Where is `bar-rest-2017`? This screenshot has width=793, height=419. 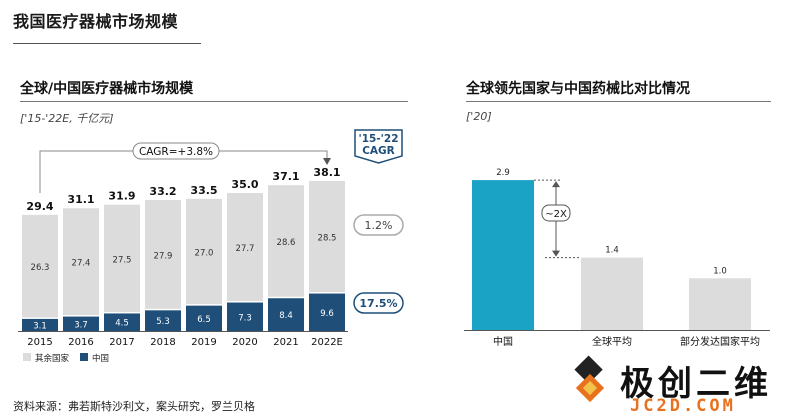
bar-rest-2017 is located at coordinates (122, 258).